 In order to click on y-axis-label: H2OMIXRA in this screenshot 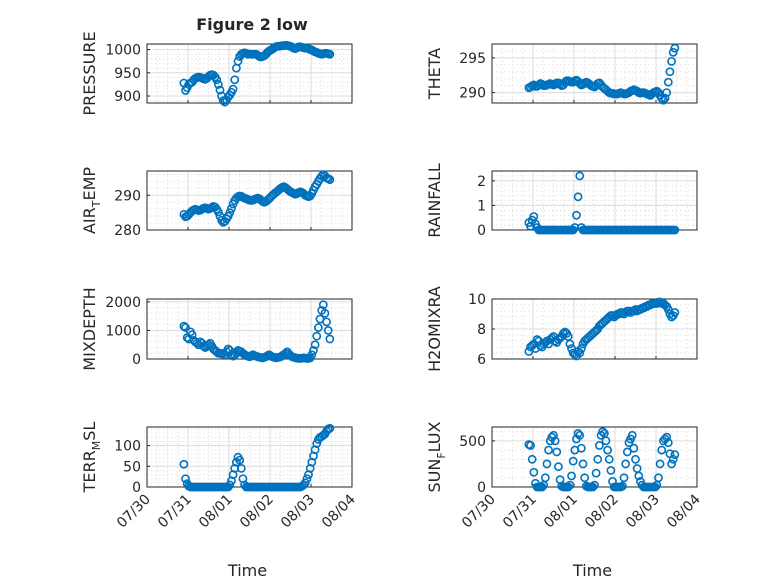, I will do `click(434, 329)`.